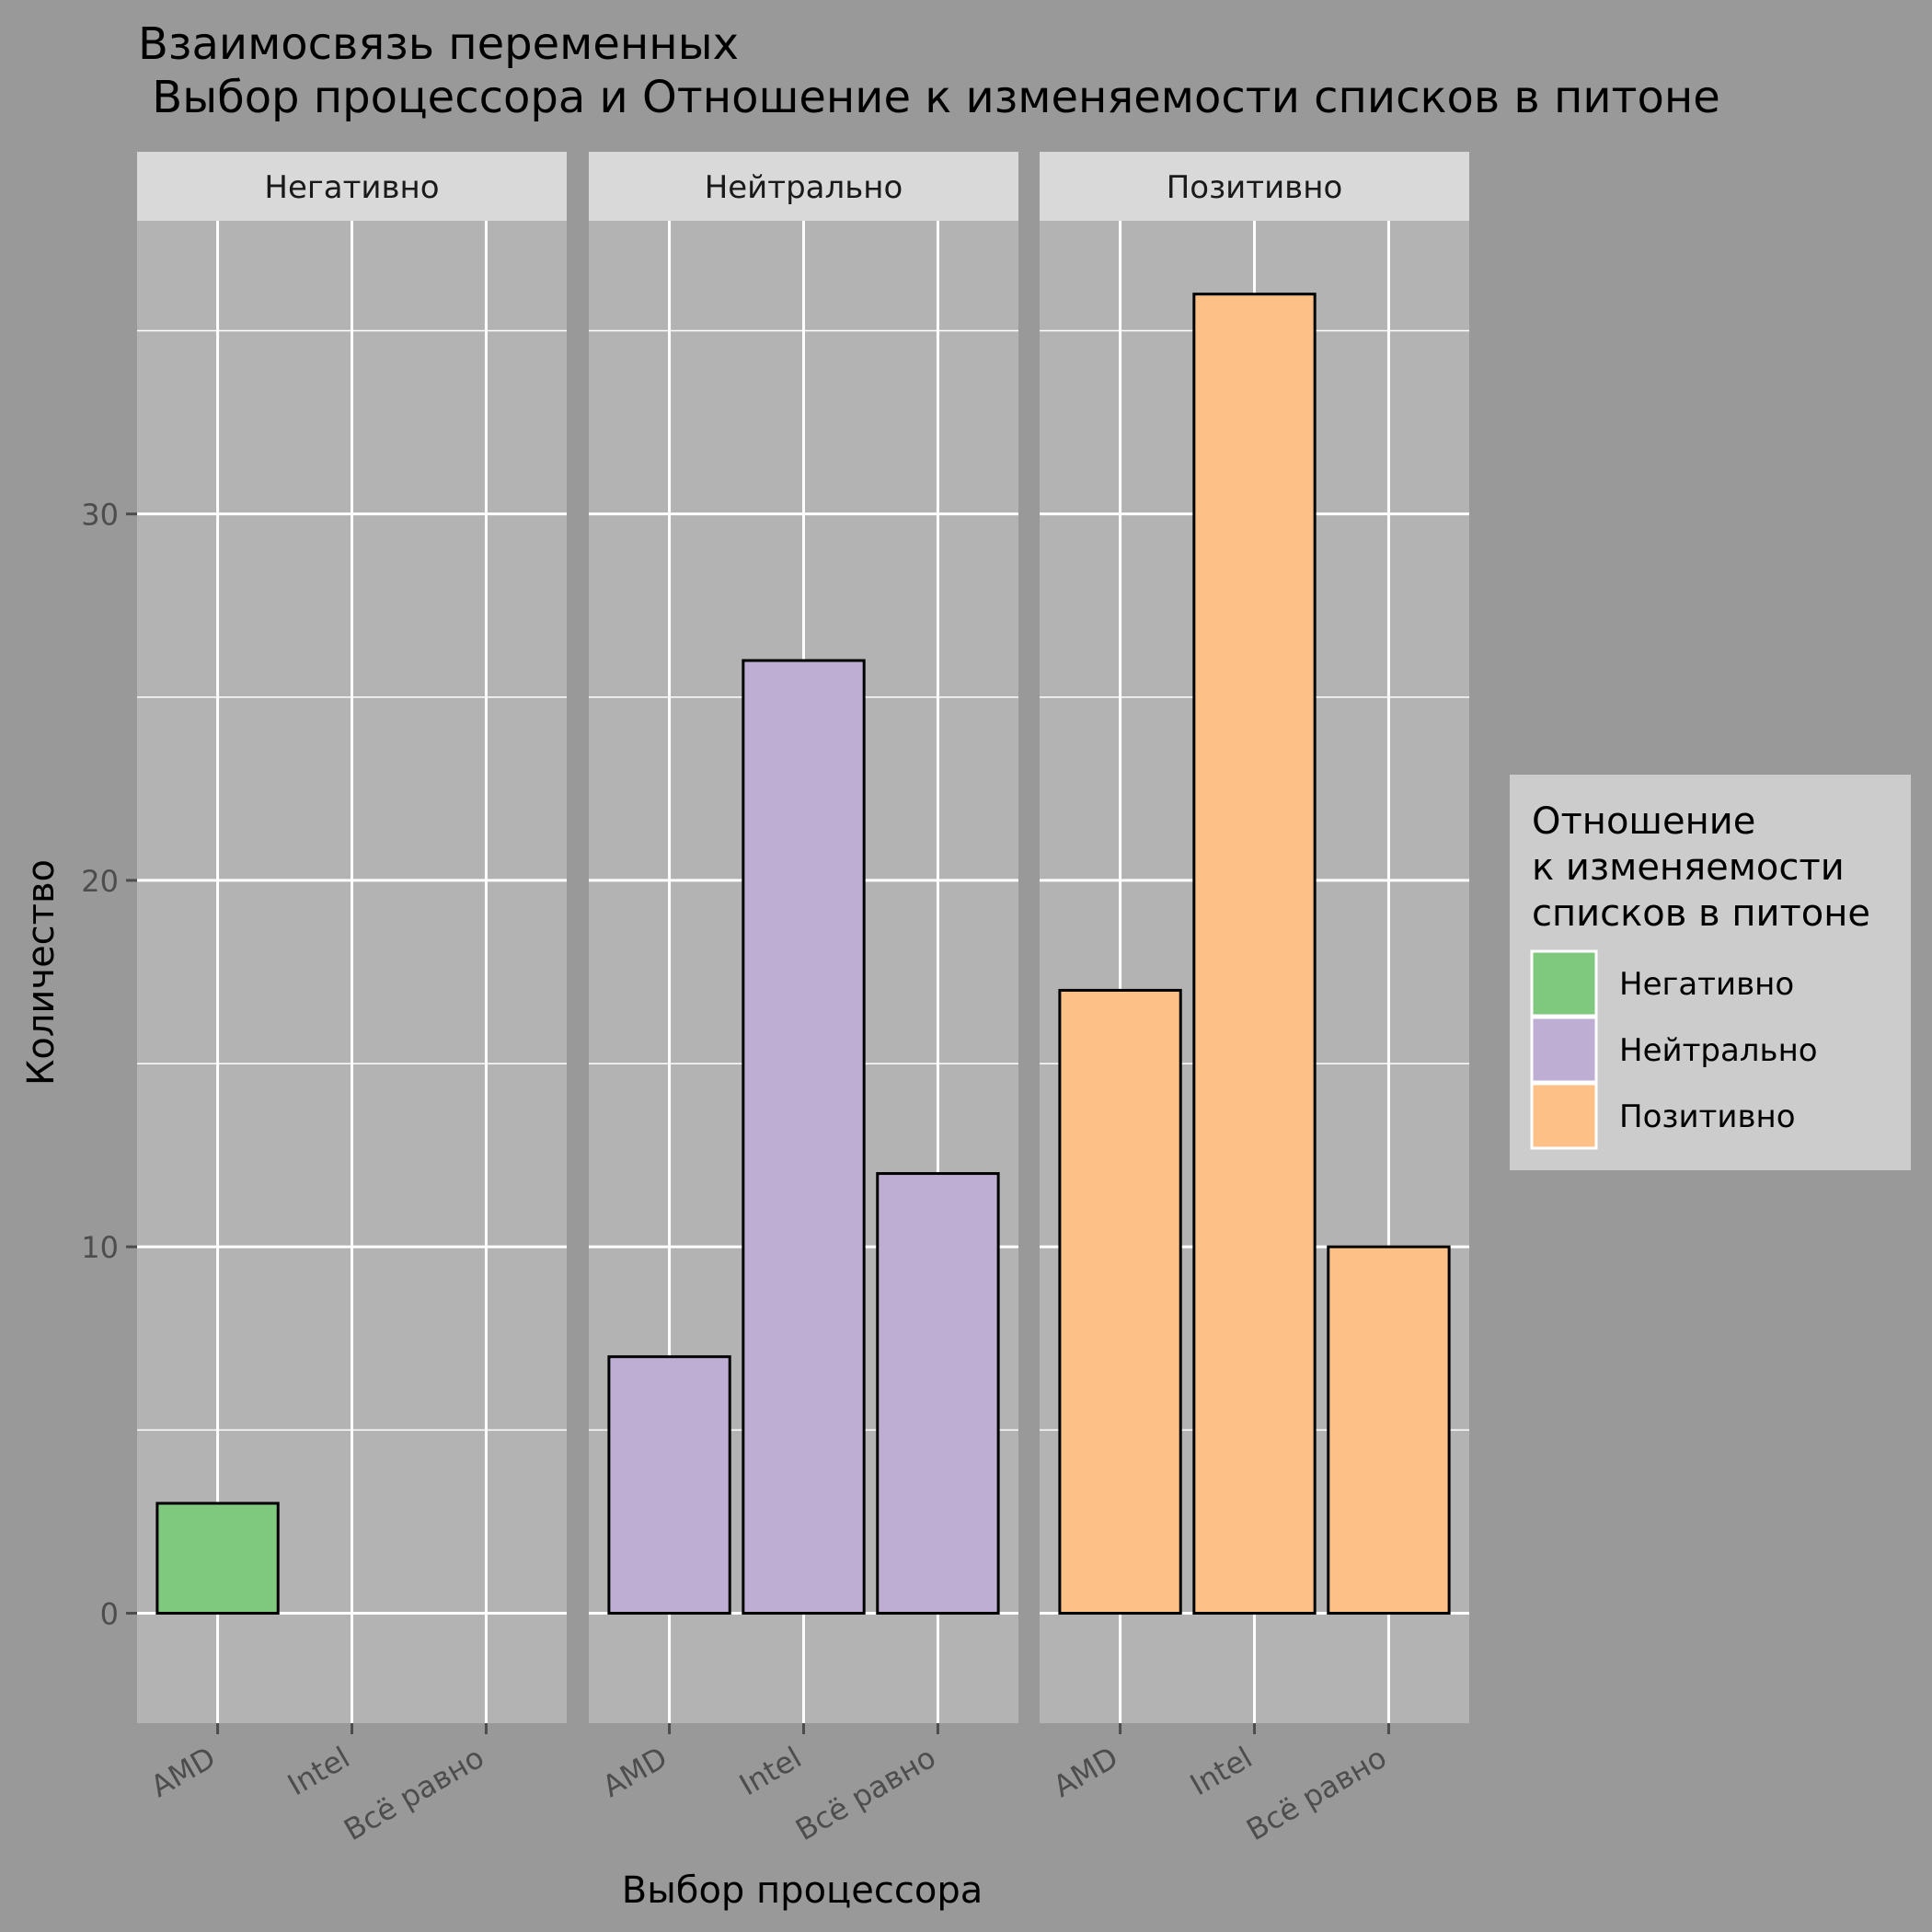 Image resolution: width=1932 pixels, height=1932 pixels. What do you see at coordinates (1643, 821) in the screenshot?
I see `legend-title-line-1: Отношение` at bounding box center [1643, 821].